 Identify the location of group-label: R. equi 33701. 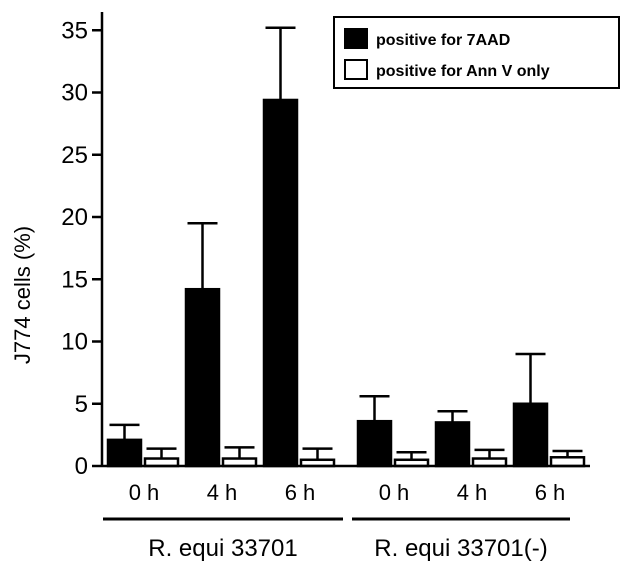
(222, 548).